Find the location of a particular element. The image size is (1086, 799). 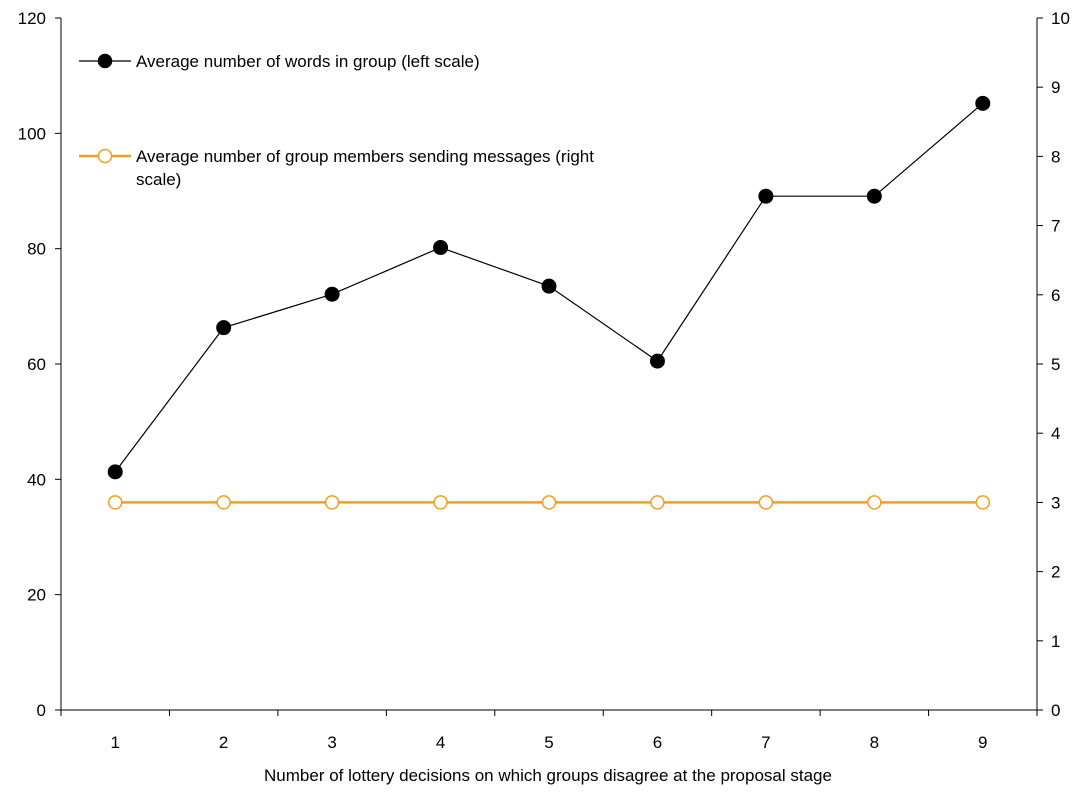

y-left-tick-label: 40 is located at coordinates (36, 479).